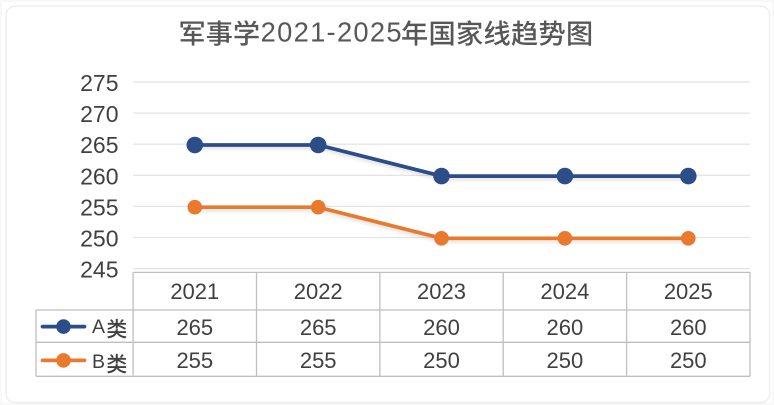  Describe the element at coordinates (318, 291) in the screenshot. I see `svg-text: 2022` at that location.